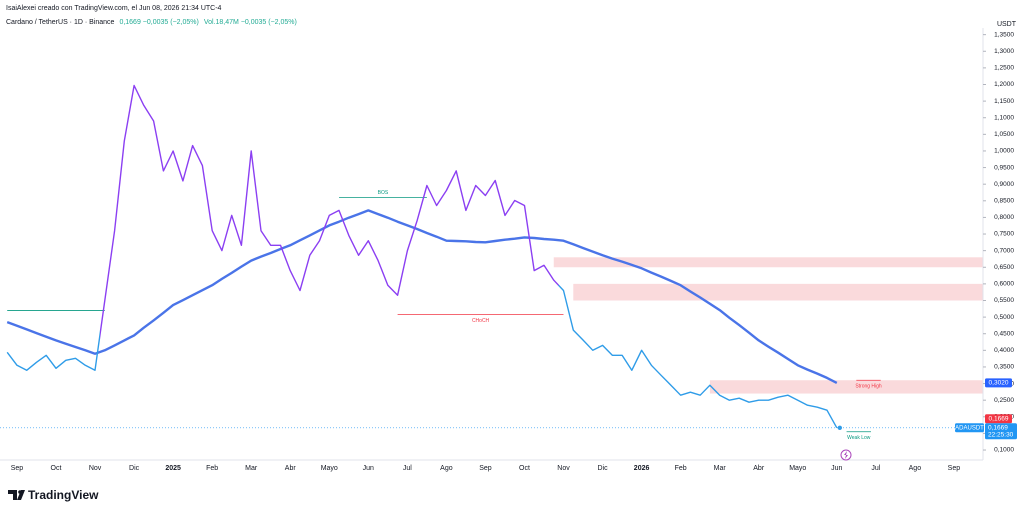 Image resolution: width=1024 pixels, height=512 pixels. I want to click on y-tick-label: 1,2500, so click(1004, 68).